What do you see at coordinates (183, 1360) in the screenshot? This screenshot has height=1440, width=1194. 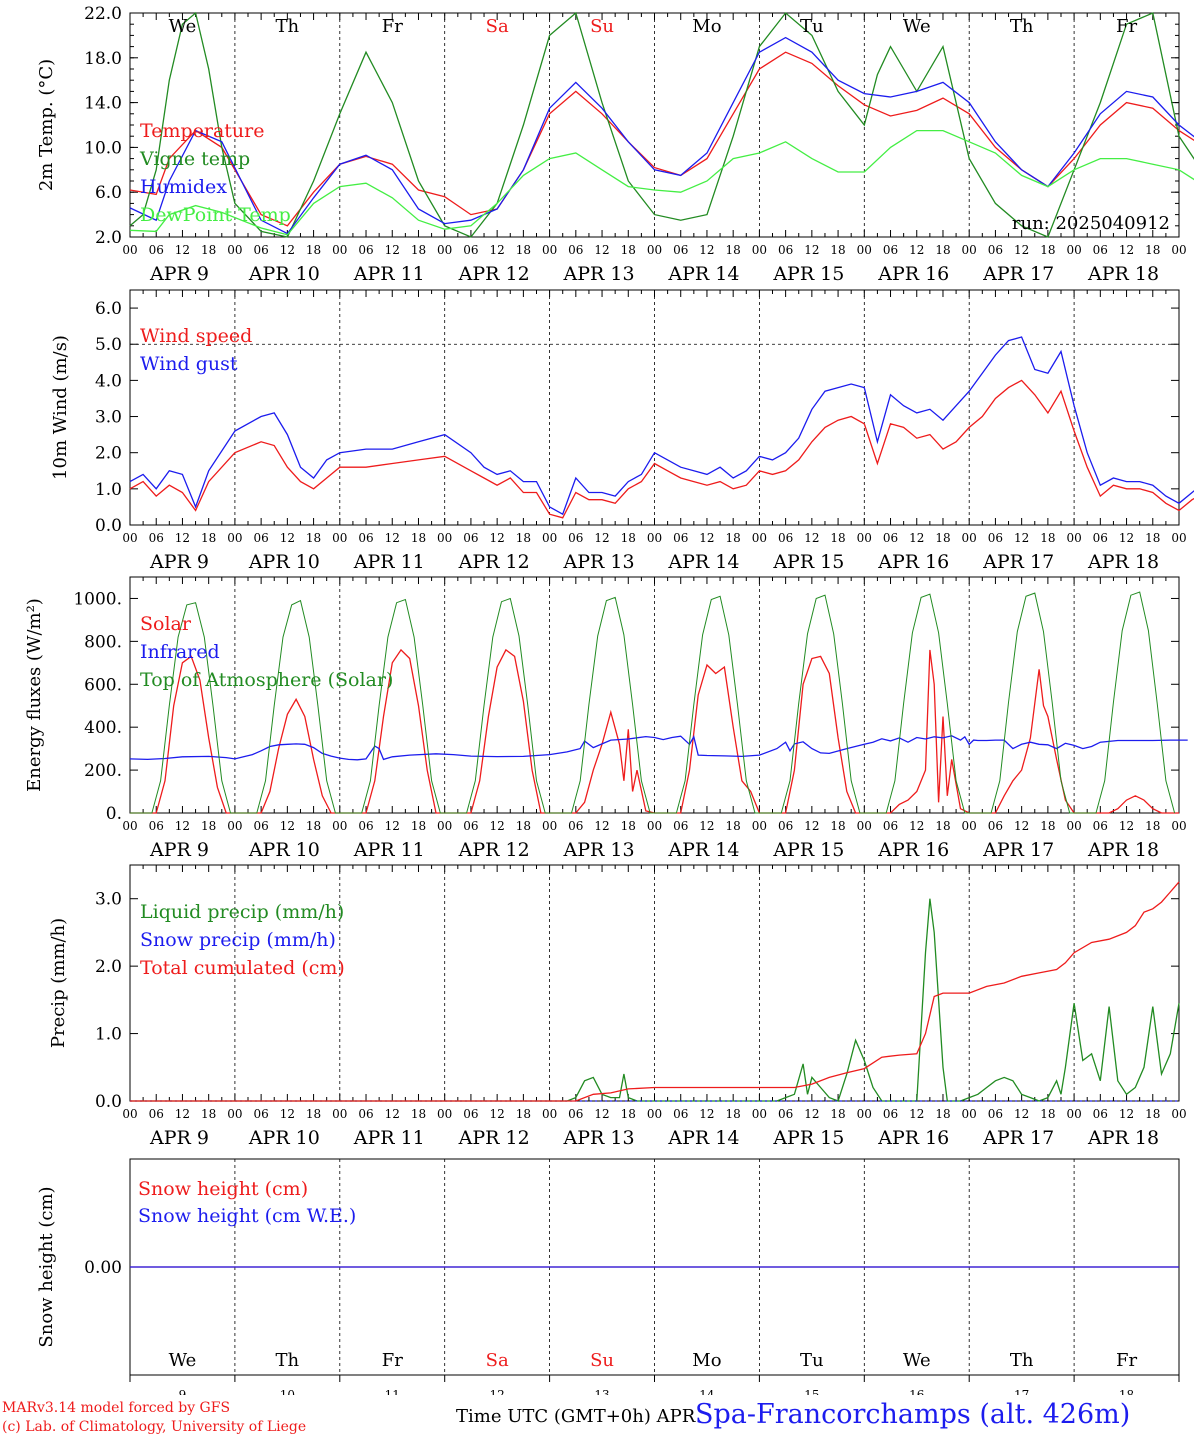 I see `snow-weekday-label: We` at bounding box center [183, 1360].